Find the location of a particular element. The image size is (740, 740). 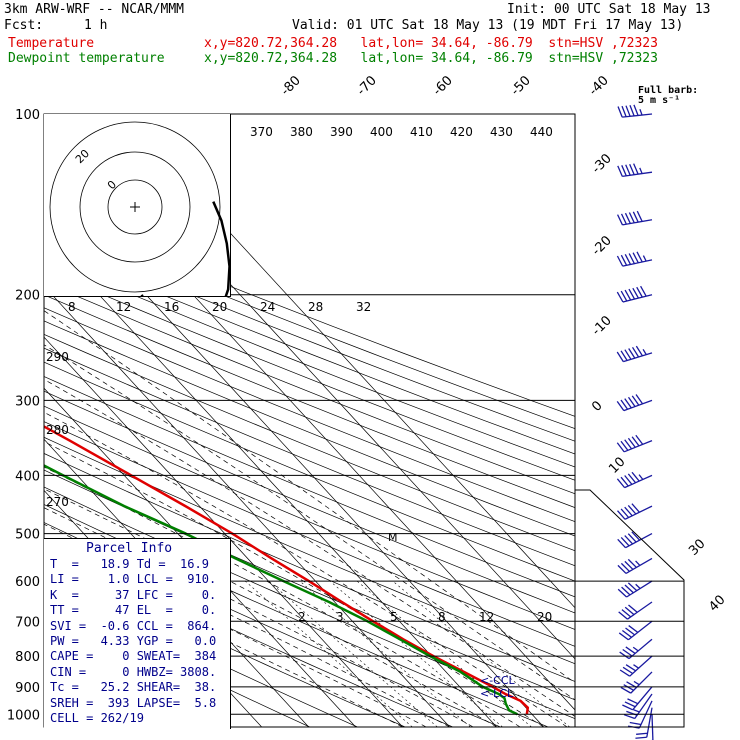

dry-adiabat-line is located at coordinates (201, 653).